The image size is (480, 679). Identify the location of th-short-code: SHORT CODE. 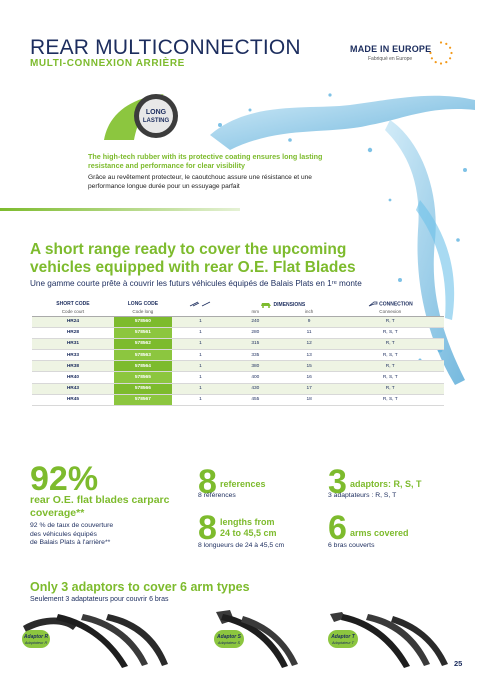
(73, 304).